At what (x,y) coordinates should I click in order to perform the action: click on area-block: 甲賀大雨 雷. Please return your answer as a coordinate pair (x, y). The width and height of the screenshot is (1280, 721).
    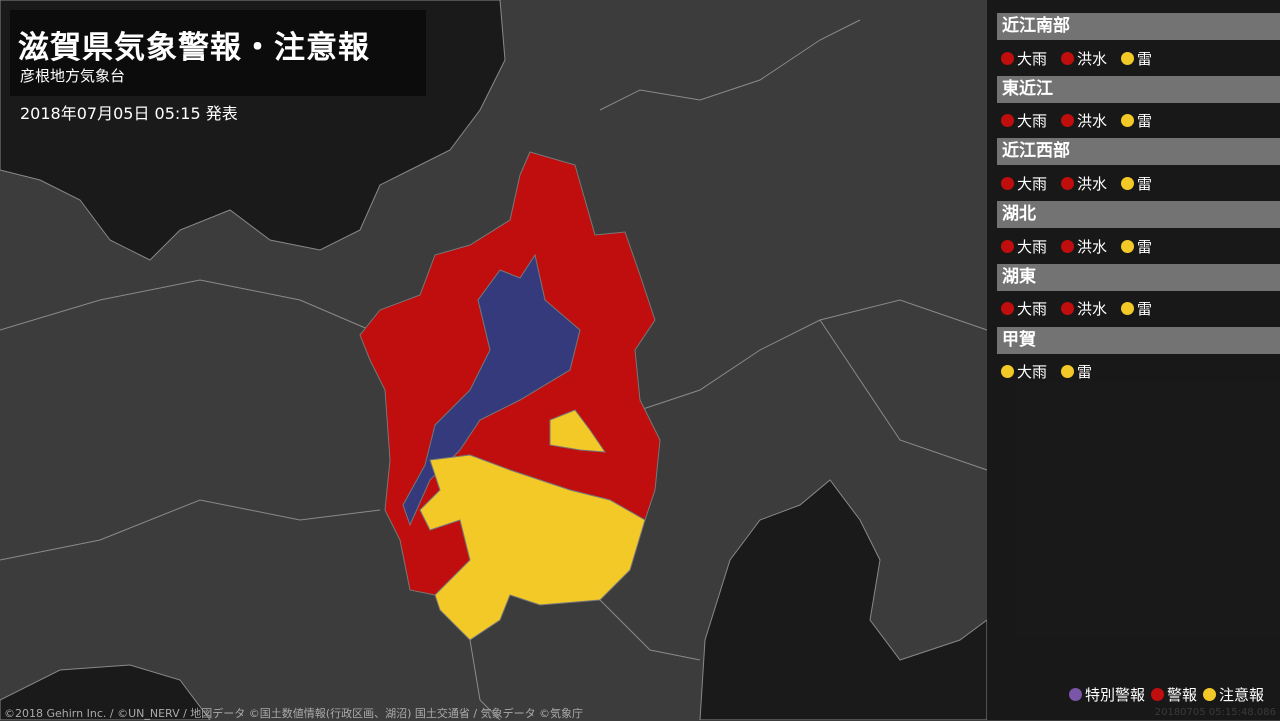
    Looking at the image, I should click on (1138, 358).